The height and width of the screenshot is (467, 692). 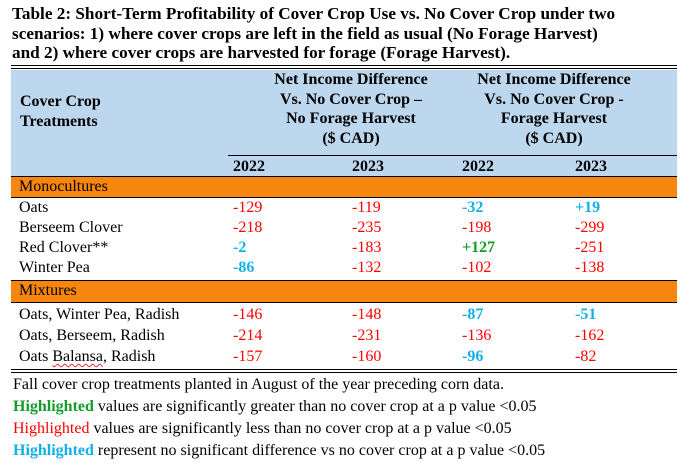 I want to click on header-treatments: Cover Crop Treatments, so click(x=60, y=111).